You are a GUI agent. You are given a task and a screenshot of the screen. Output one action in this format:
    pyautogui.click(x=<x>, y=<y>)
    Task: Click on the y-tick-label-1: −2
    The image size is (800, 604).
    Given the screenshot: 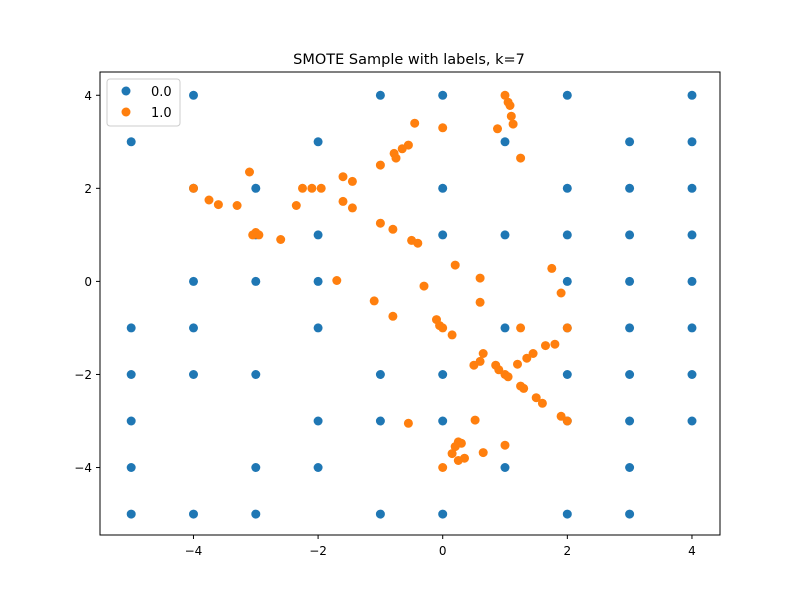 What is the action you would take?
    pyautogui.click(x=83, y=375)
    